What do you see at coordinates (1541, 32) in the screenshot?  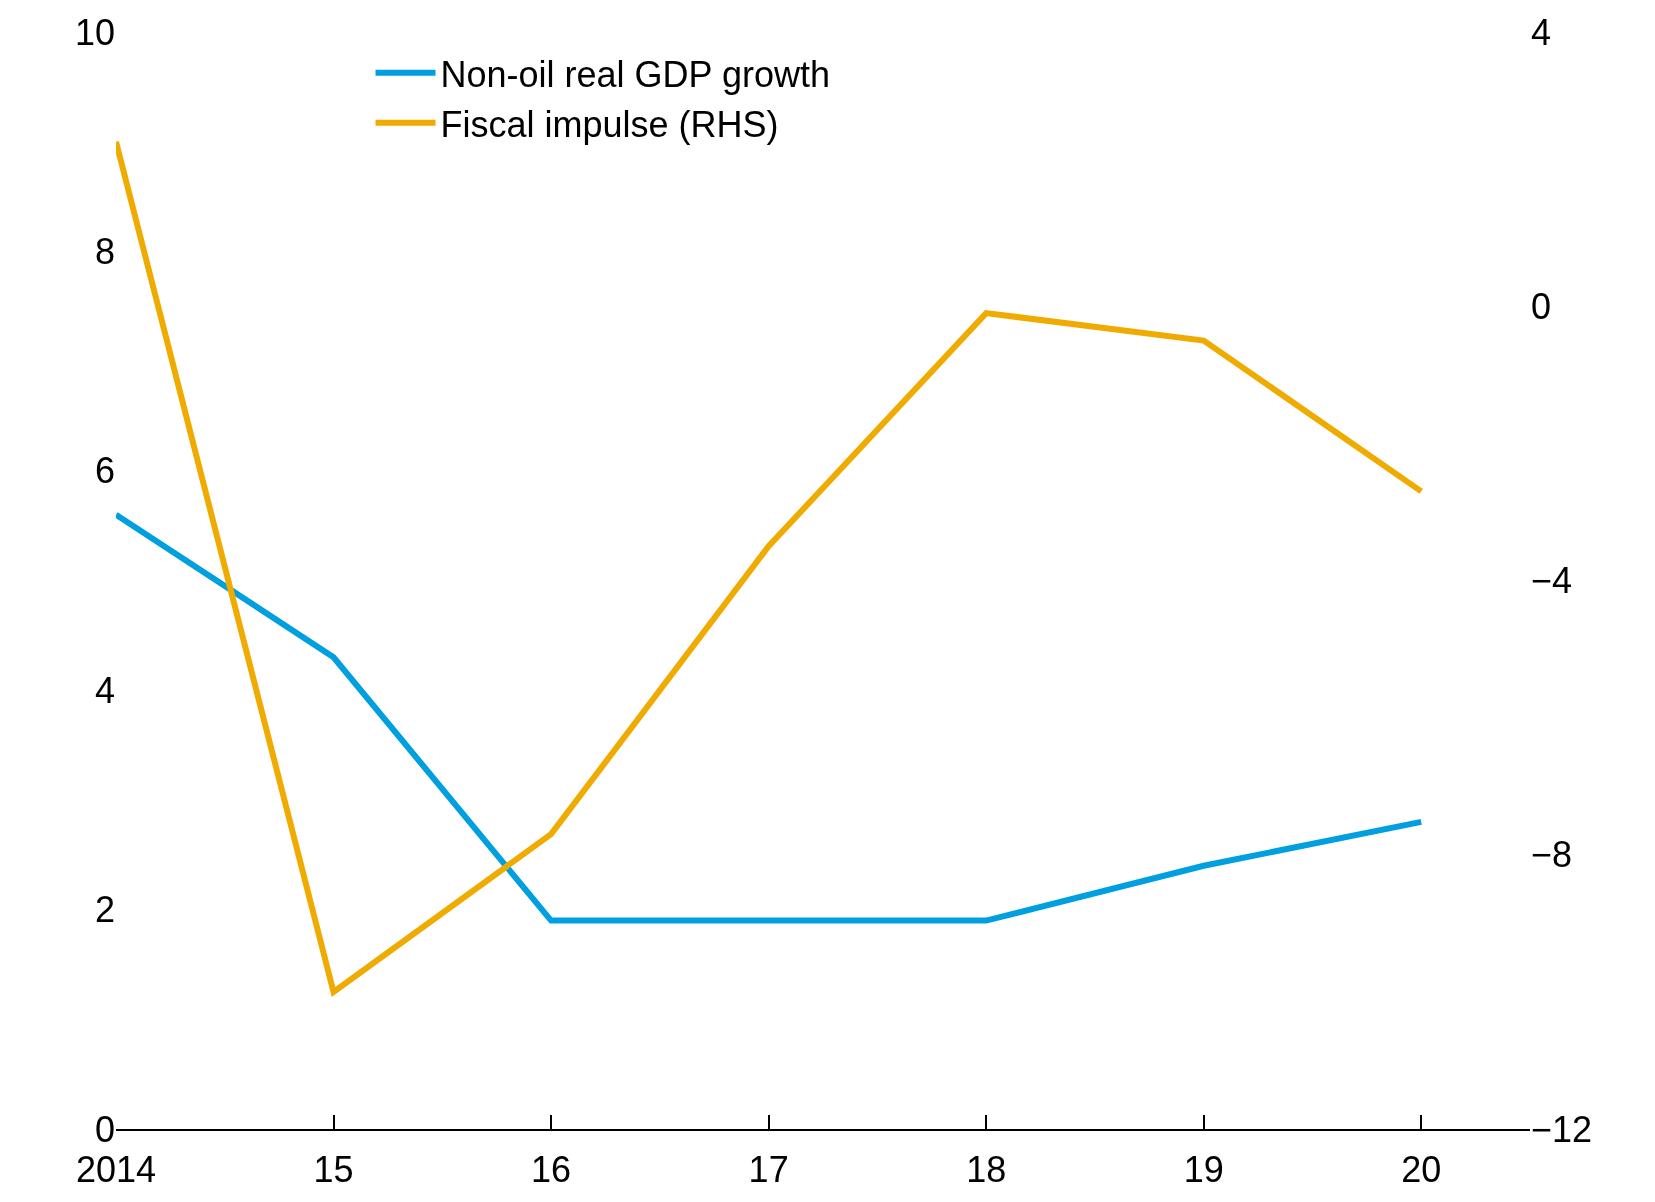 I see `y2-tick-label: 4` at bounding box center [1541, 32].